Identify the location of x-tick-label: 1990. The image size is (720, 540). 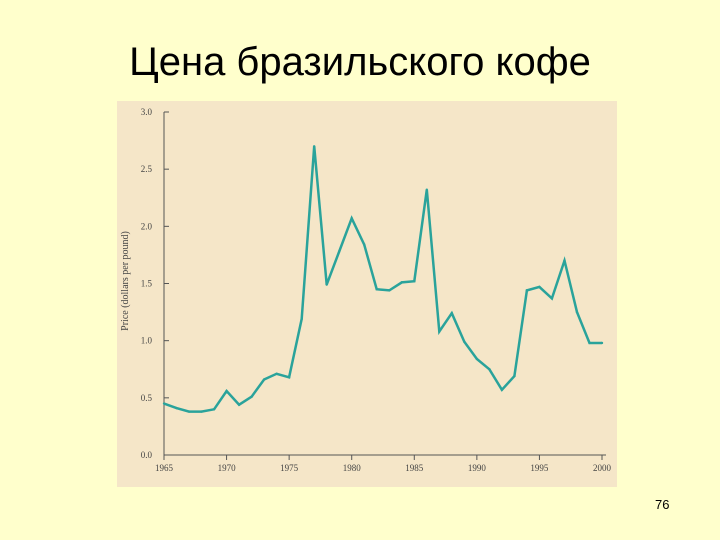
(477, 468).